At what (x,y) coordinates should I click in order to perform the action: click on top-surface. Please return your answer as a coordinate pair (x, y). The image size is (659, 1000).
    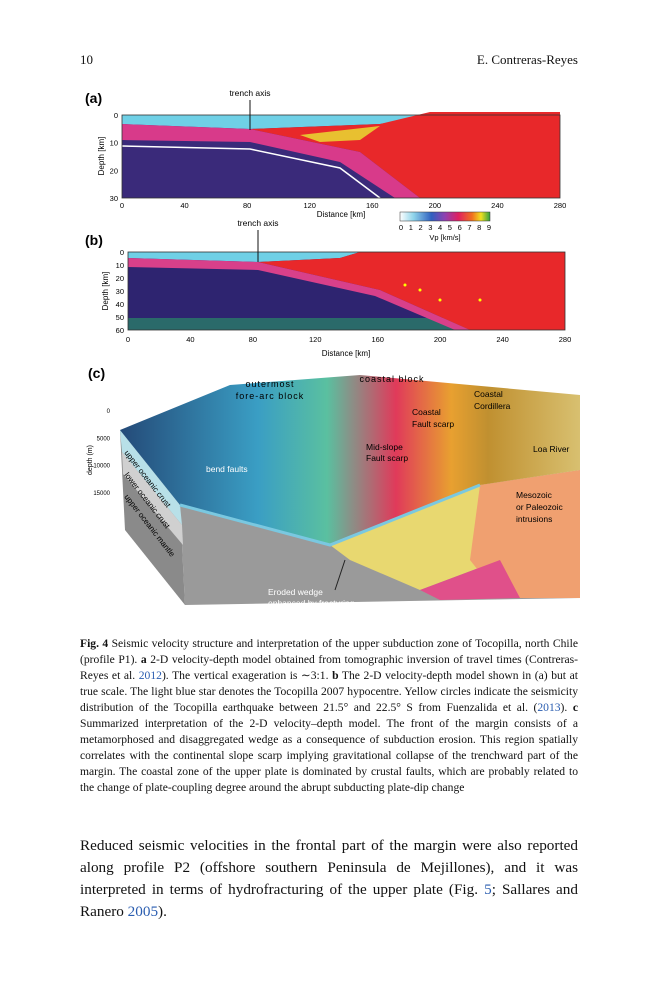
    Looking at the image, I should click on (350, 460).